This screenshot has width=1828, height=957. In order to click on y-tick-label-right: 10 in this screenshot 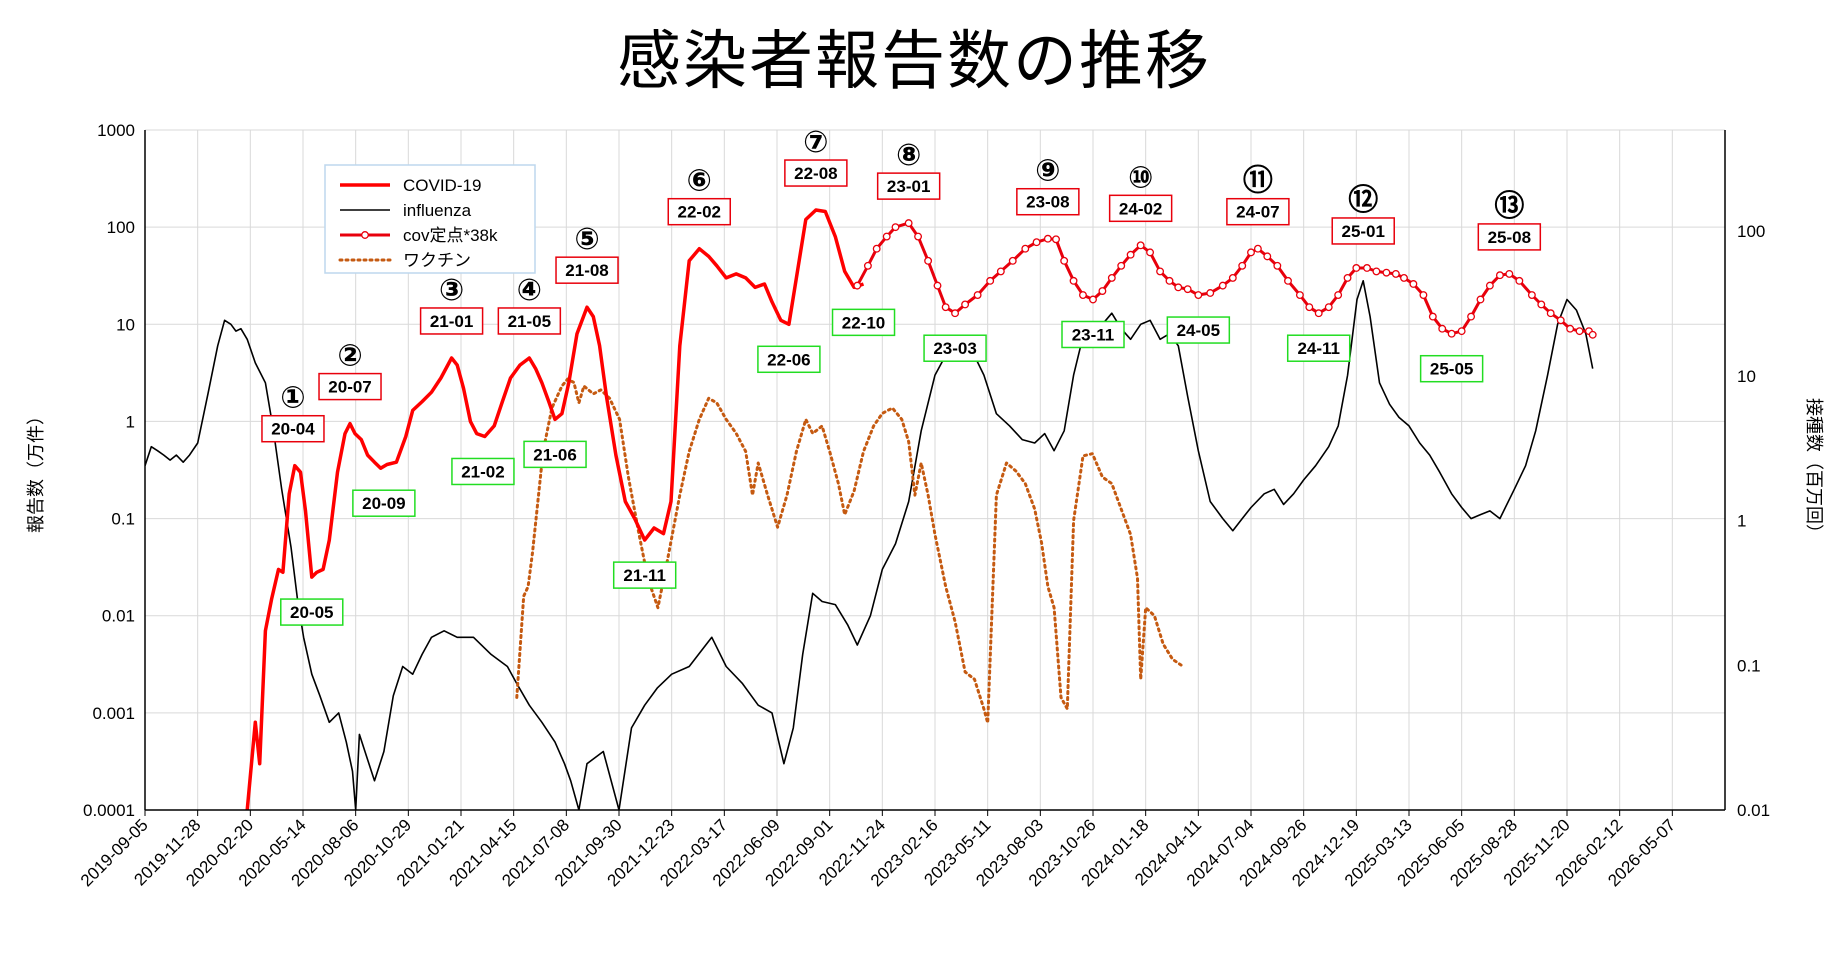, I will do `click(1746, 376)`.